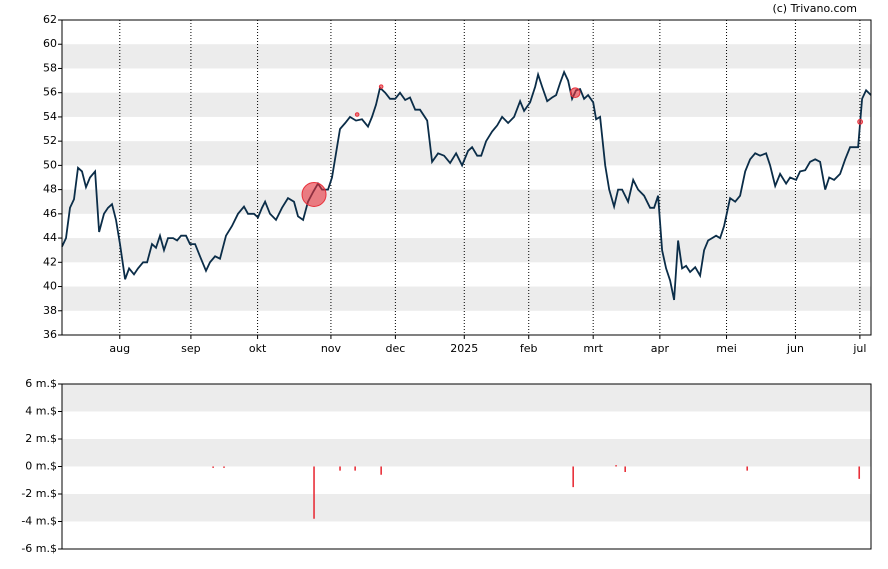 This screenshot has width=888, height=569. What do you see at coordinates (41, 383) in the screenshot?
I see `y-tick-label: 6 m.$` at bounding box center [41, 383].